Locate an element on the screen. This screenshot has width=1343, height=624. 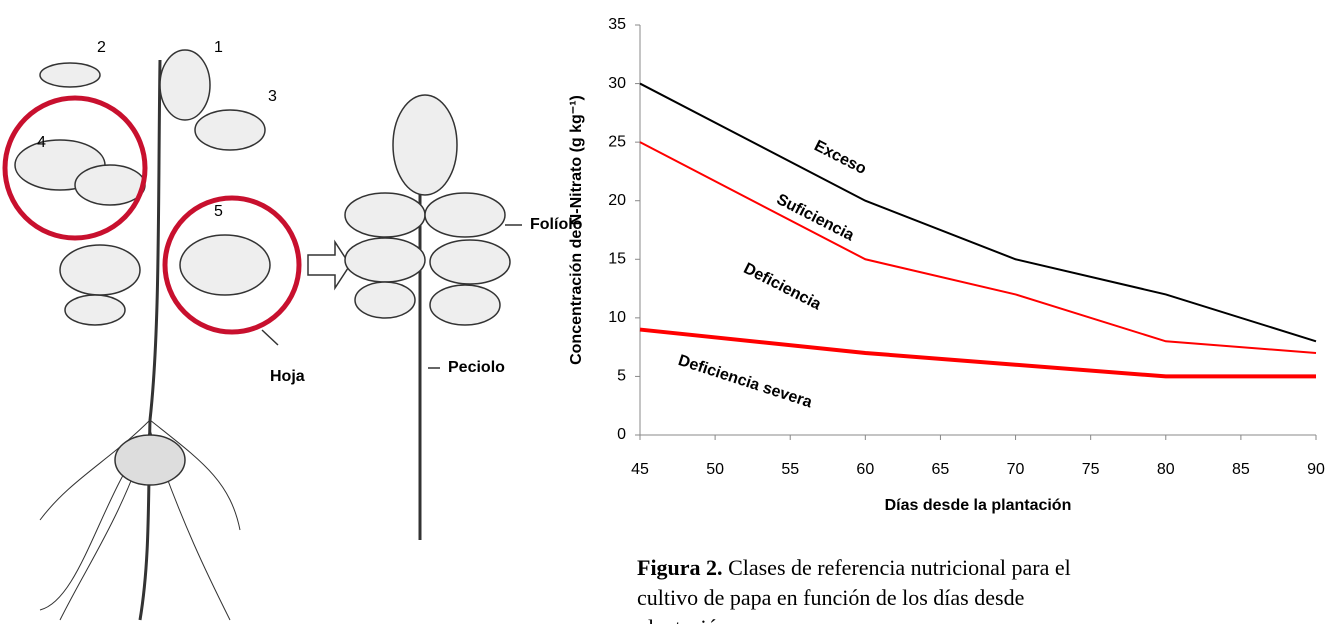
illustration-label: 1 is located at coordinates (218, 47).